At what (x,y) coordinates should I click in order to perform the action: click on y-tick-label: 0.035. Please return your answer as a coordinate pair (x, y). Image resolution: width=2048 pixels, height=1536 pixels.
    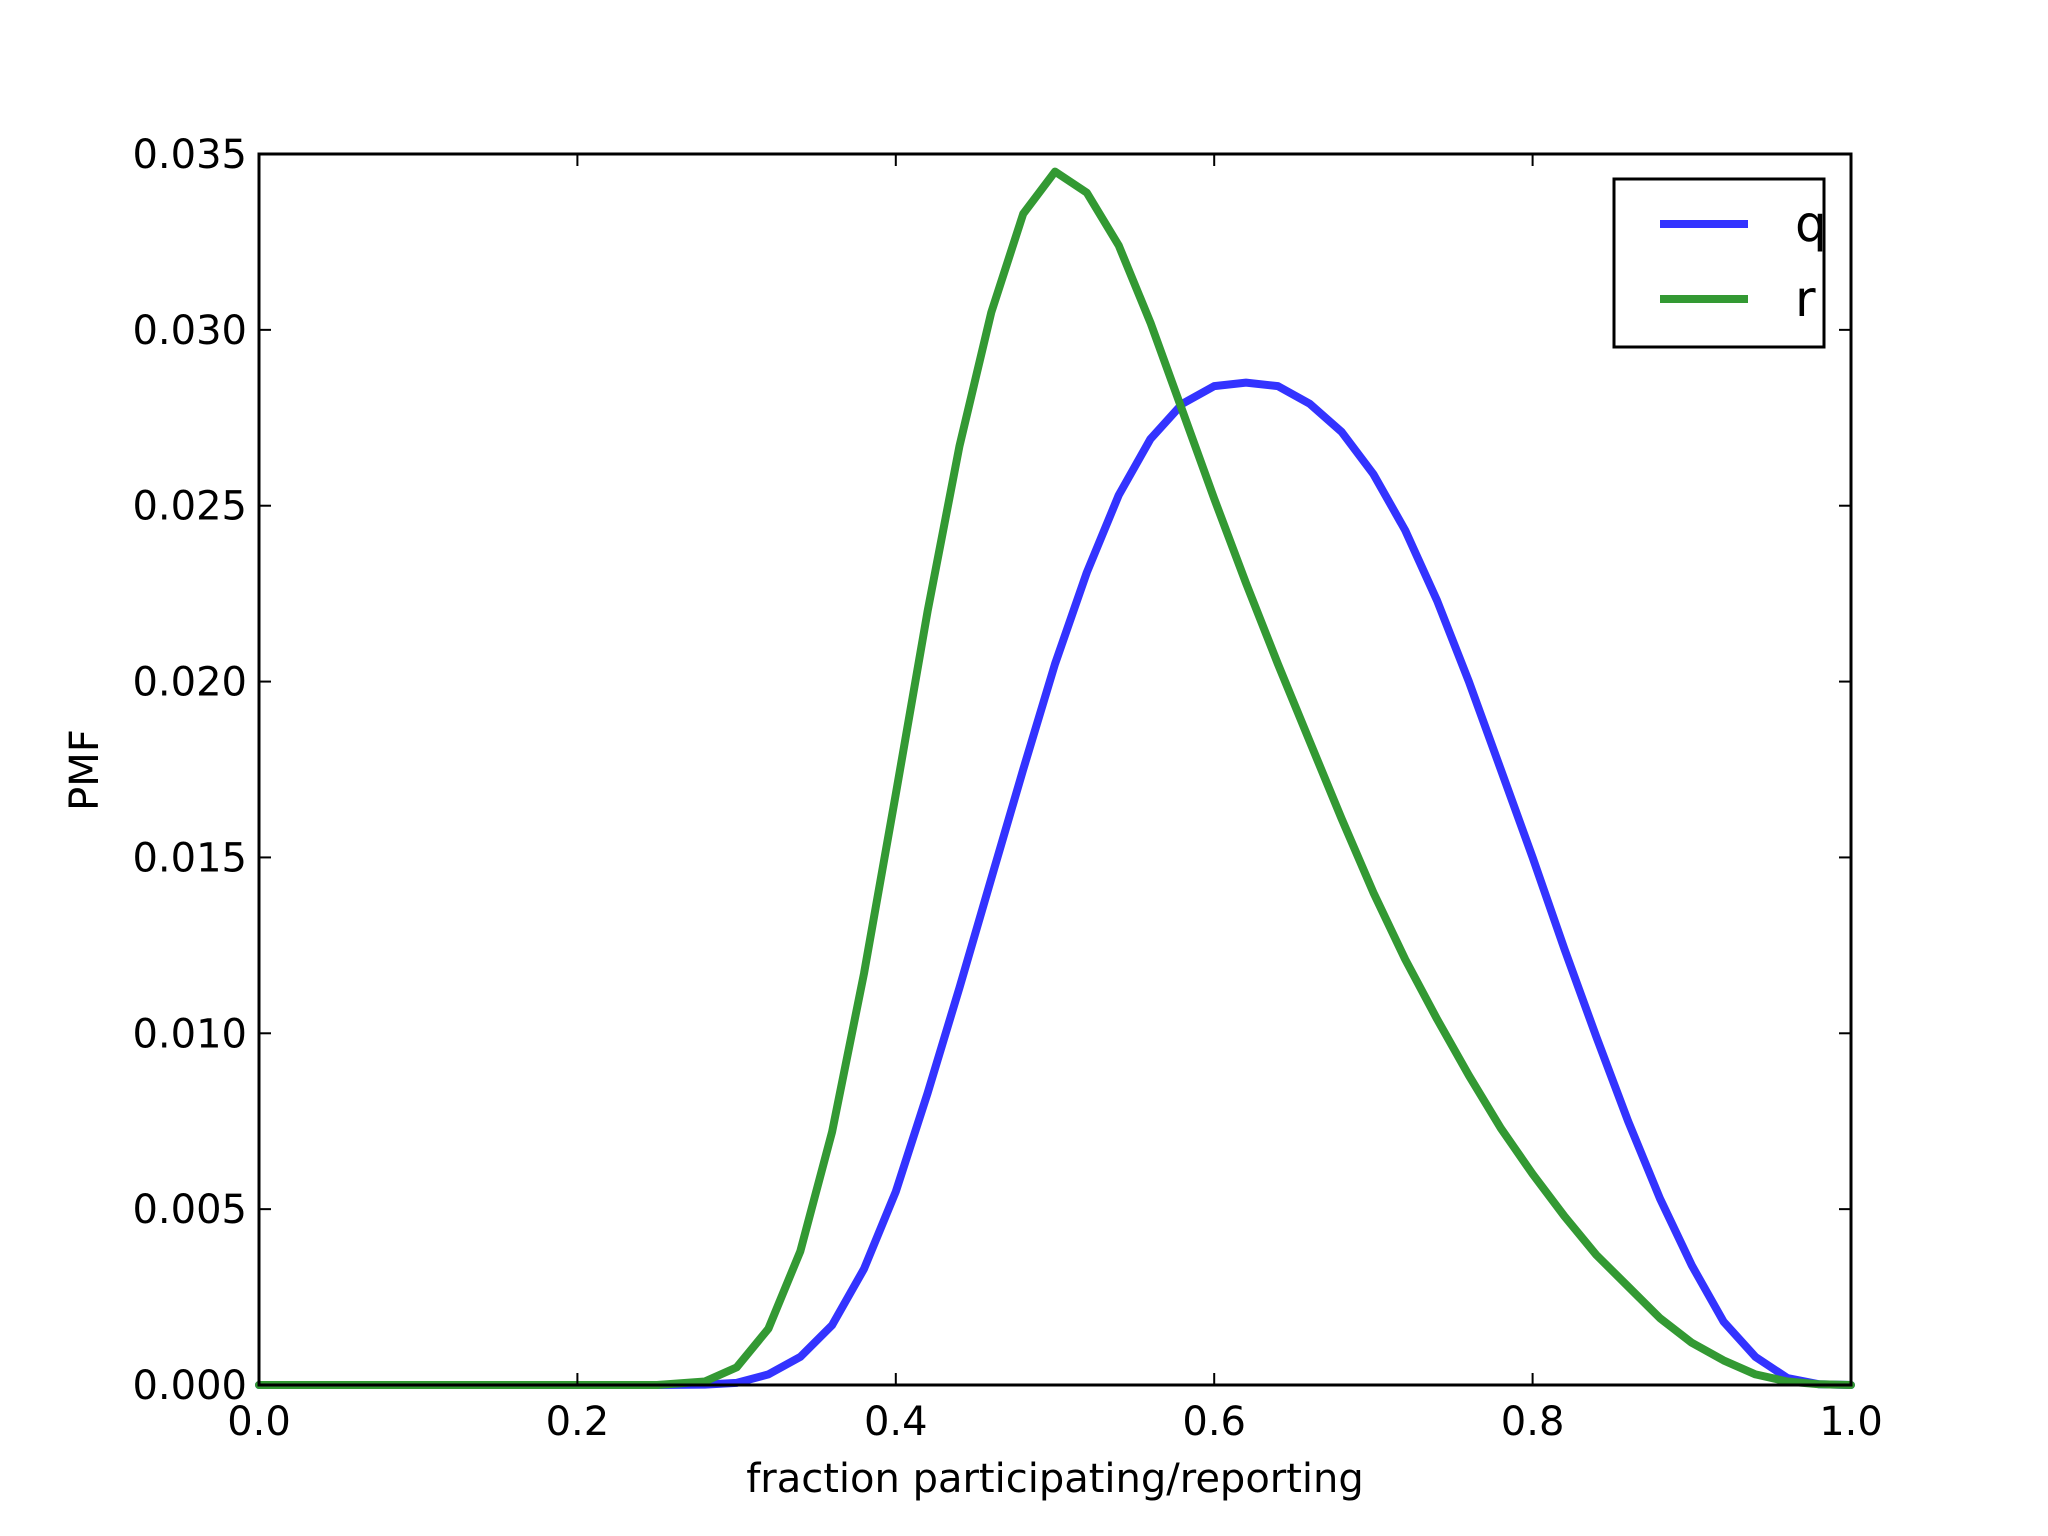
    Looking at the image, I should click on (189, 155).